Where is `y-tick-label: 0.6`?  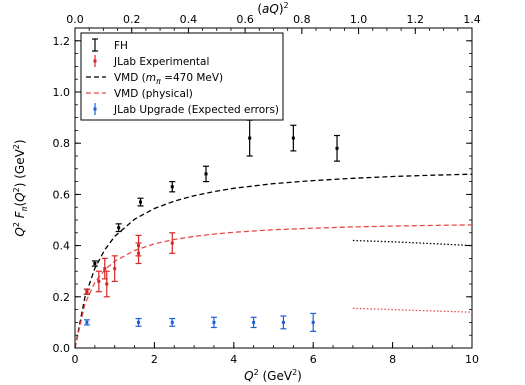 y-tick-label: 0.6 is located at coordinates (62, 194).